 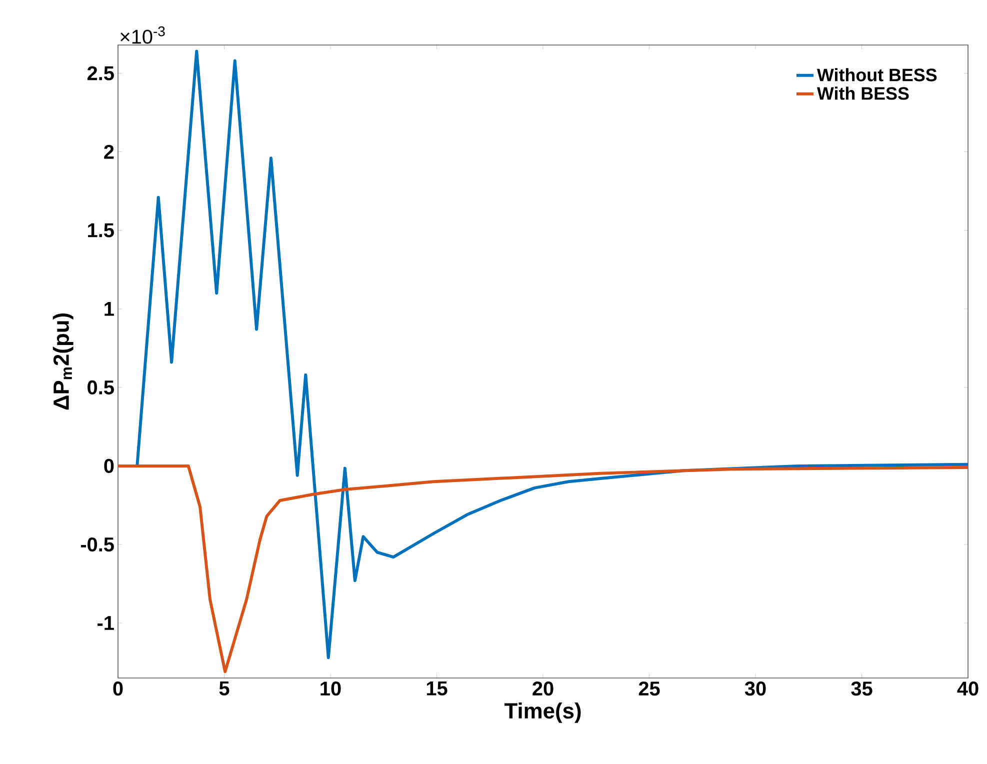 What do you see at coordinates (543, 689) in the screenshot?
I see `x-tick-label: 20` at bounding box center [543, 689].